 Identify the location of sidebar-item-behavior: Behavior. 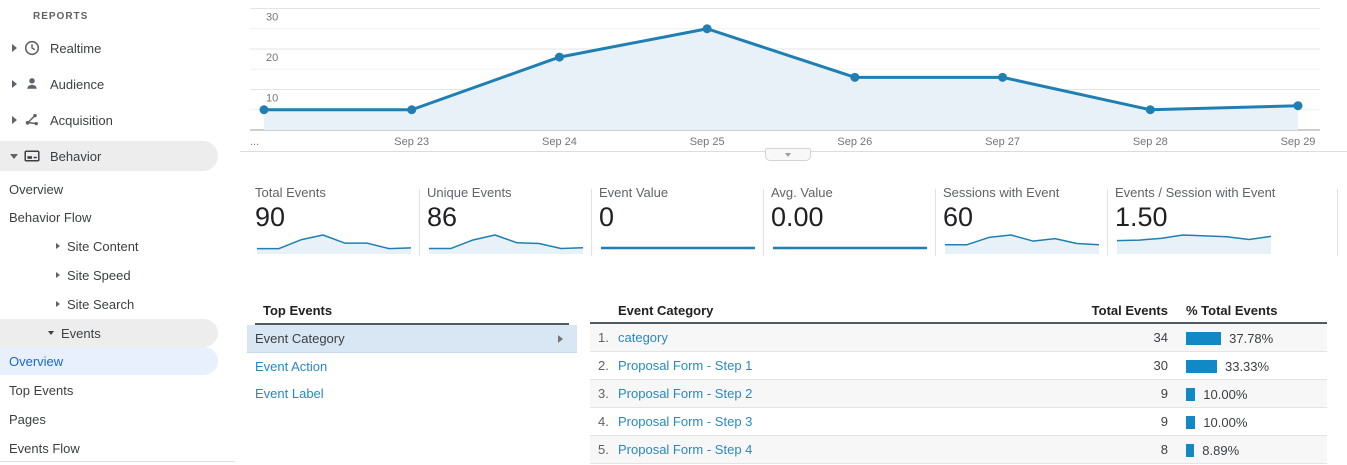
(109, 156).